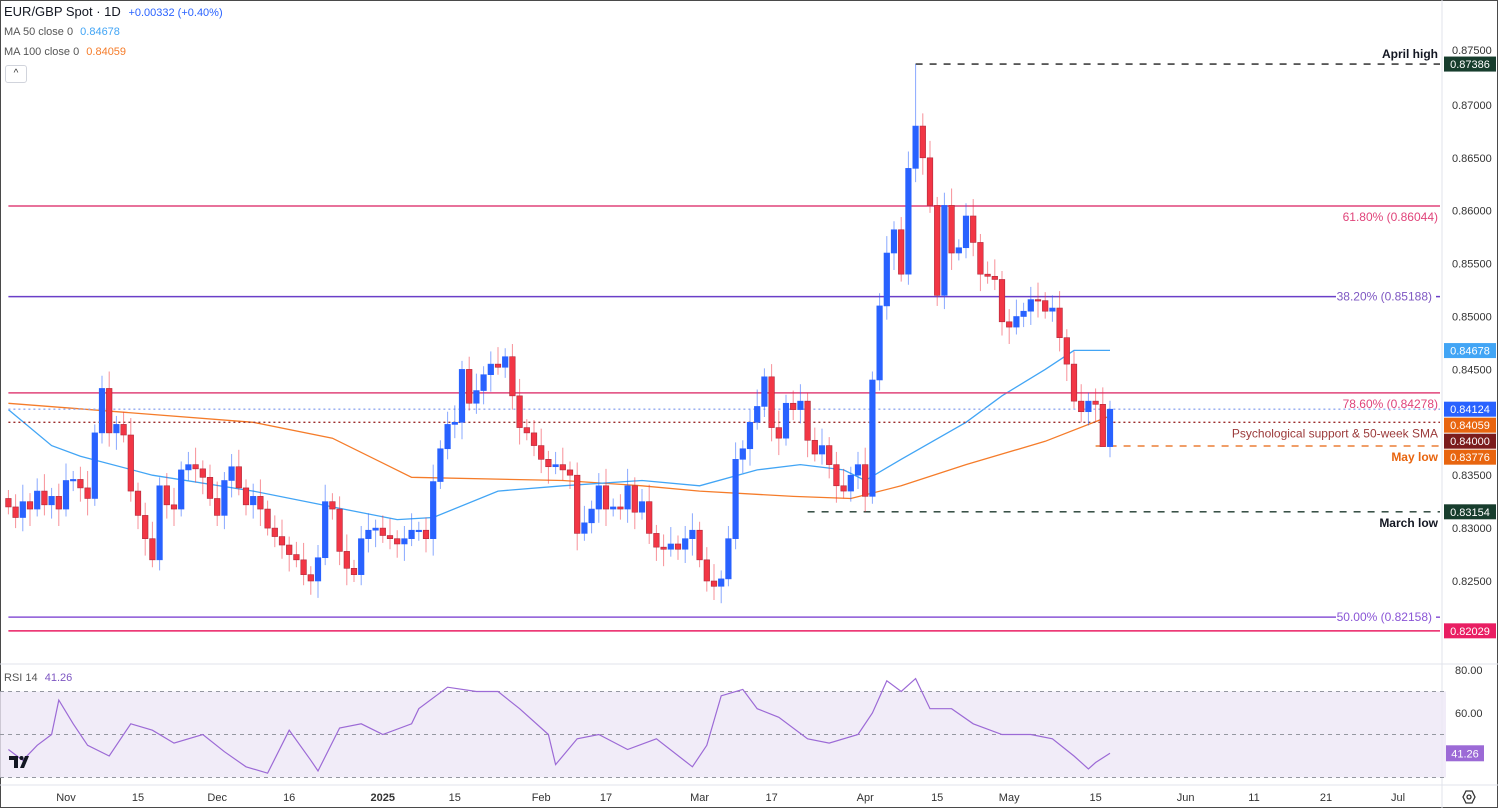  What do you see at coordinates (1186, 798) in the screenshot?
I see `x-tick-label: Jun` at bounding box center [1186, 798].